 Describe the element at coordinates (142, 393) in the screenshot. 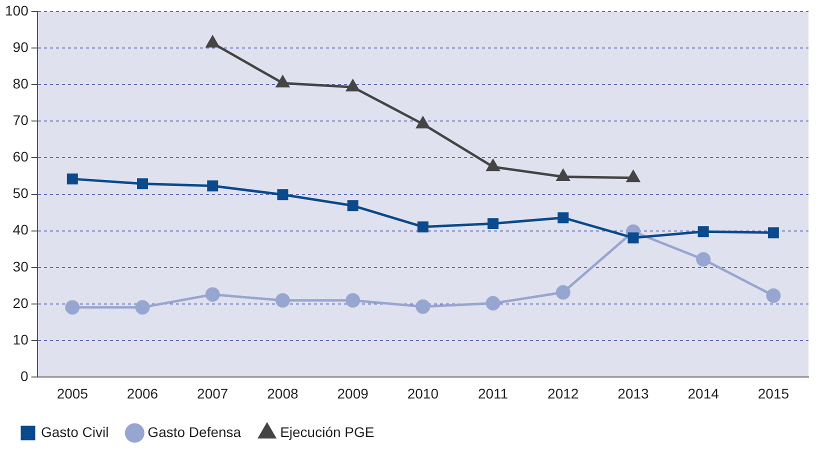

I see `x-tick-label: 2006` at that location.